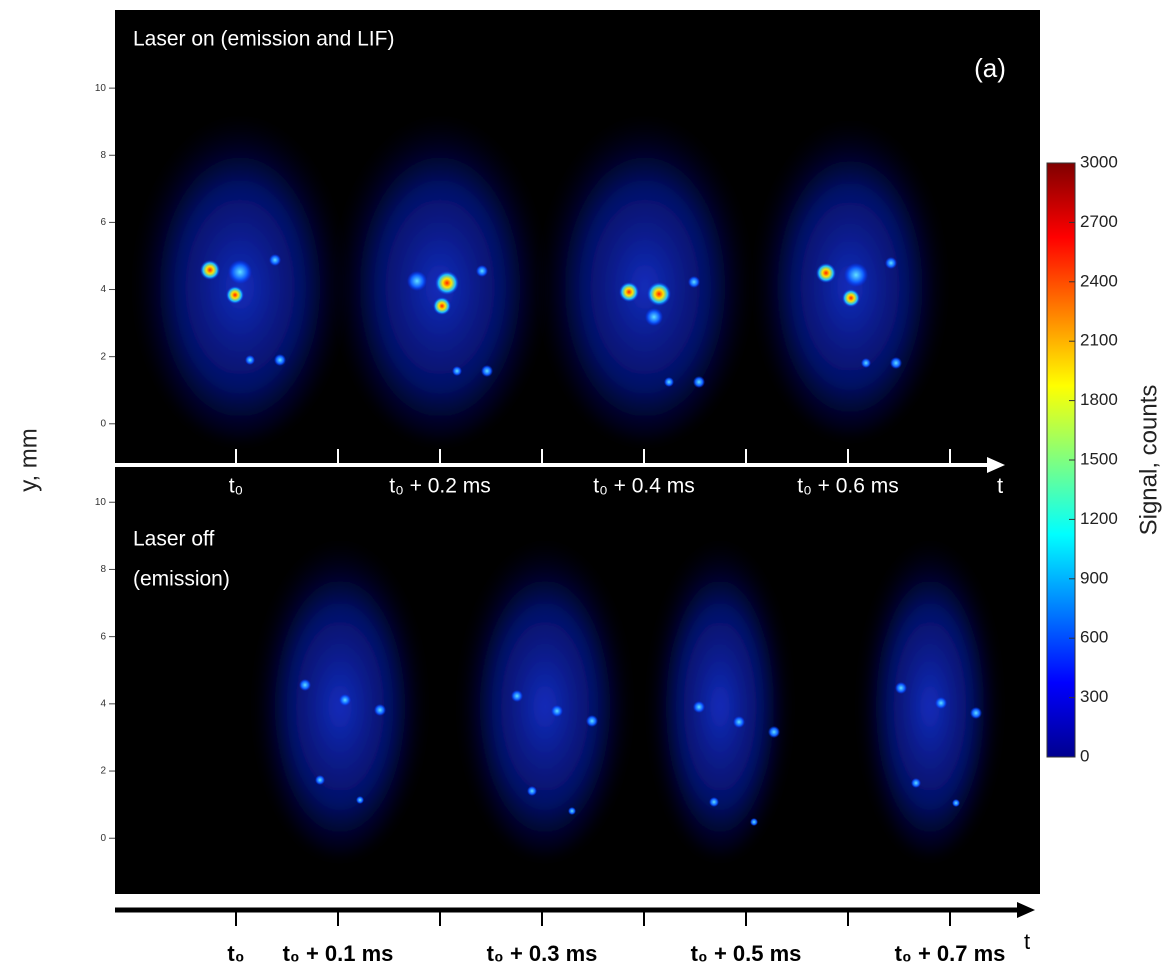 The height and width of the screenshot is (978, 1168). I want to click on colorbar-tick-label: 1200, so click(1099, 518).